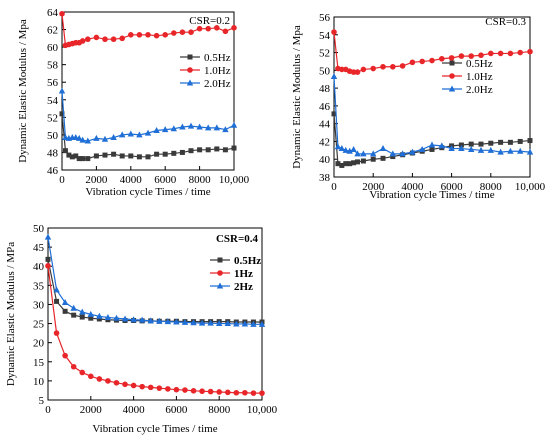 The width and height of the screenshot is (550, 443). I want to click on legend-label: 0.5Hz, so click(247, 261).